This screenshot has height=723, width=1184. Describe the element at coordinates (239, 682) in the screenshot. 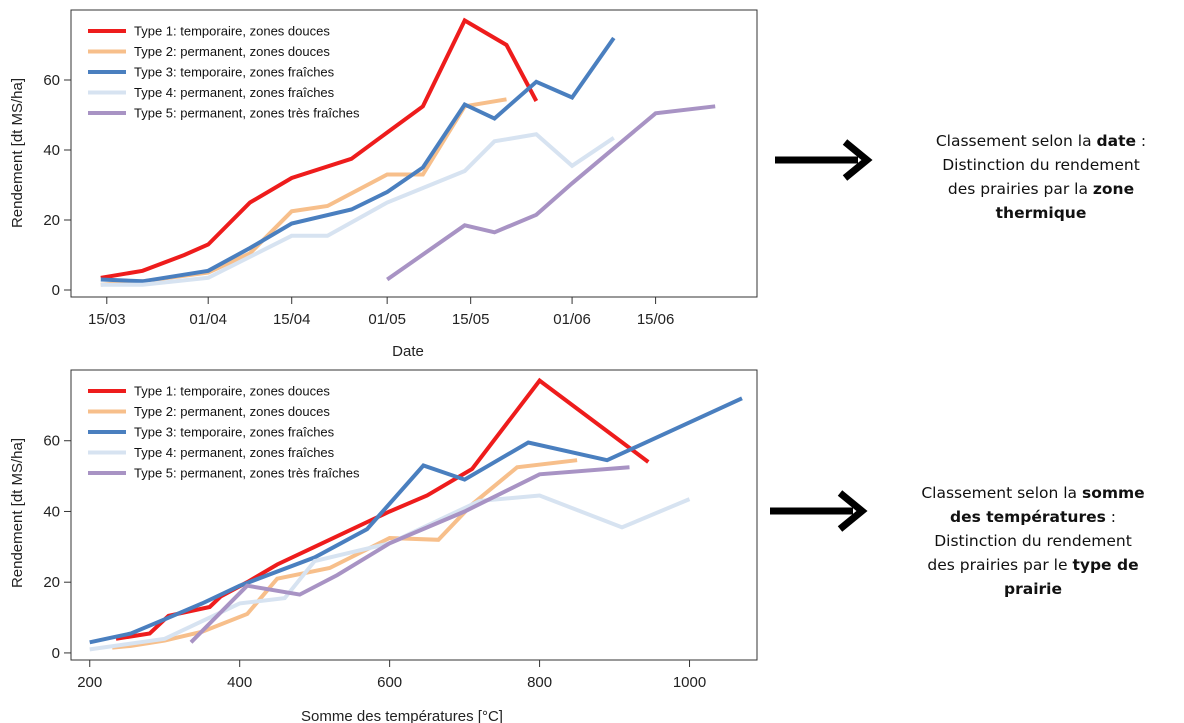

I see `x-tick-label: 400` at that location.